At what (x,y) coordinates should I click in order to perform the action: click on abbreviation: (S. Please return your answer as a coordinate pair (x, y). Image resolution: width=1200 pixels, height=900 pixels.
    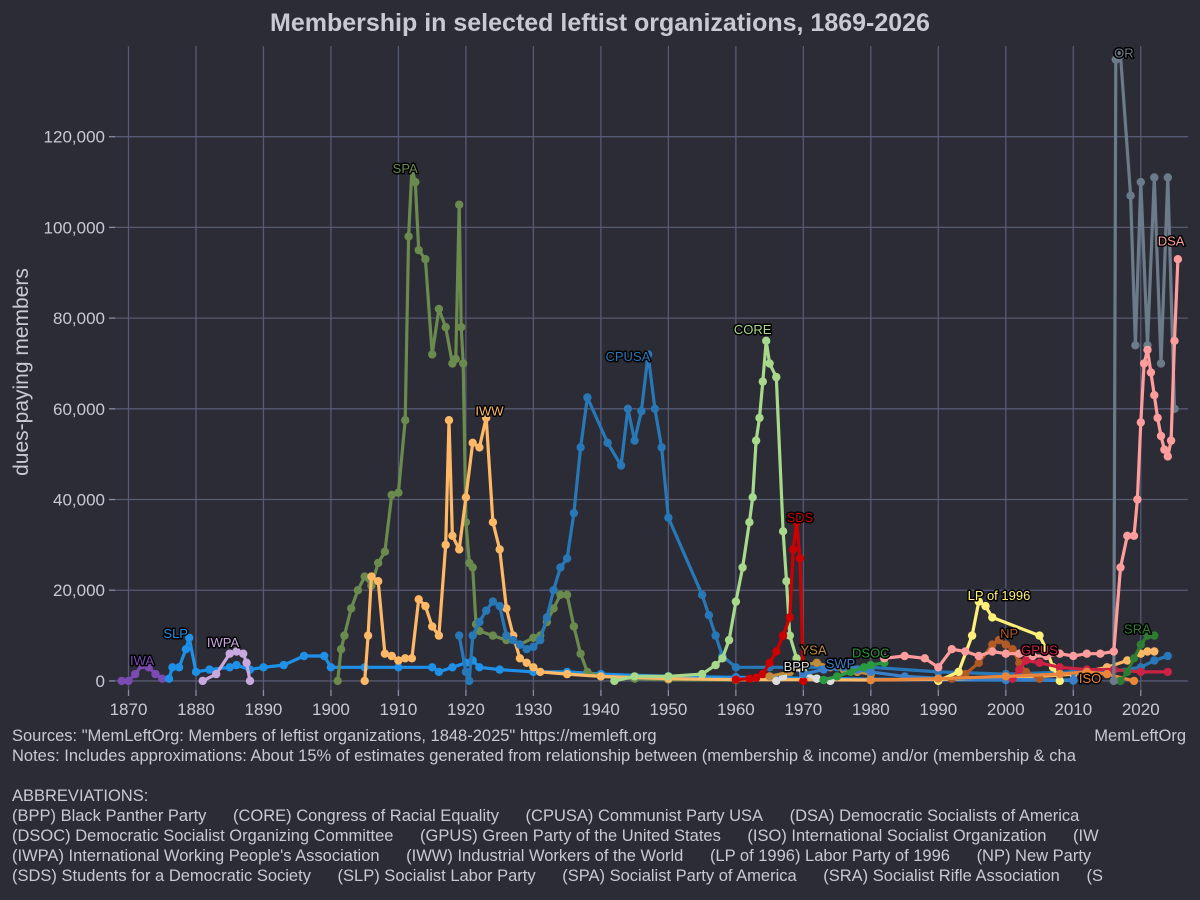
    Looking at the image, I should click on (1094, 876).